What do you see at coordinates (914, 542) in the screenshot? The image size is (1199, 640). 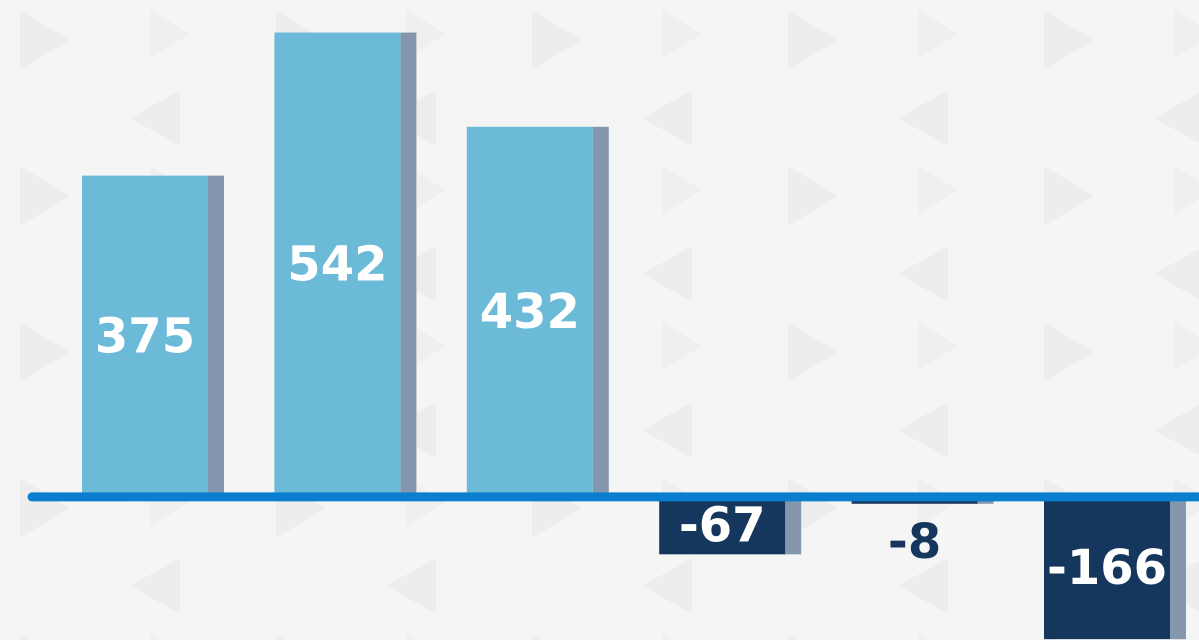 I see `data-label: -8` at bounding box center [914, 542].